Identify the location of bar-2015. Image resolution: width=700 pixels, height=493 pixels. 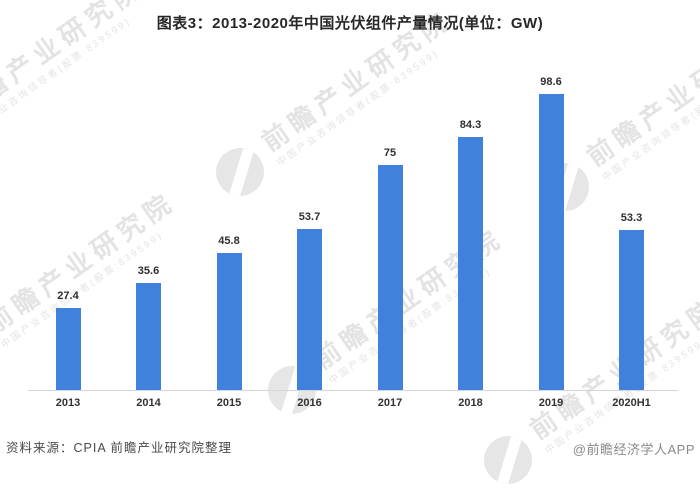
(229, 321).